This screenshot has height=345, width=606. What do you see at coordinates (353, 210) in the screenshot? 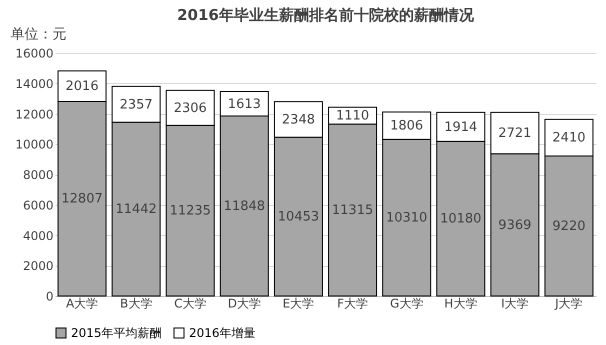
I see `data-label: 11315` at bounding box center [353, 210].